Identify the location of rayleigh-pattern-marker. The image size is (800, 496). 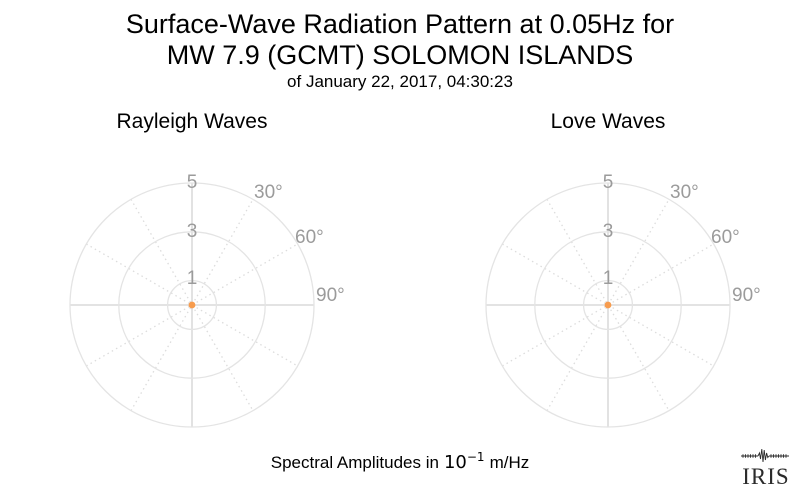
(192, 305).